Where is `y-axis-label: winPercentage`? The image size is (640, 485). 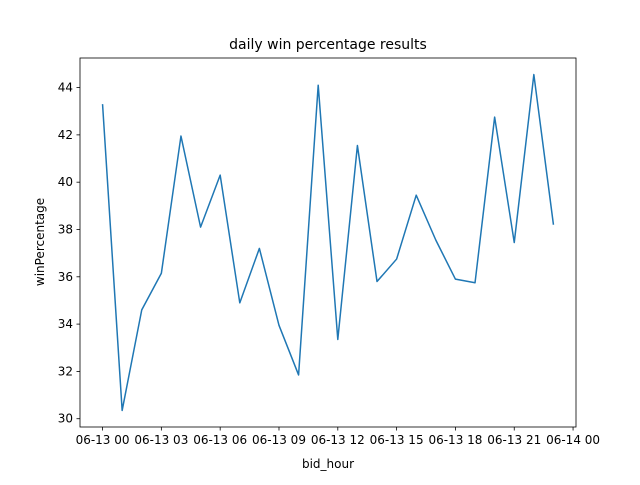
y-axis-label: winPercentage is located at coordinates (40, 242).